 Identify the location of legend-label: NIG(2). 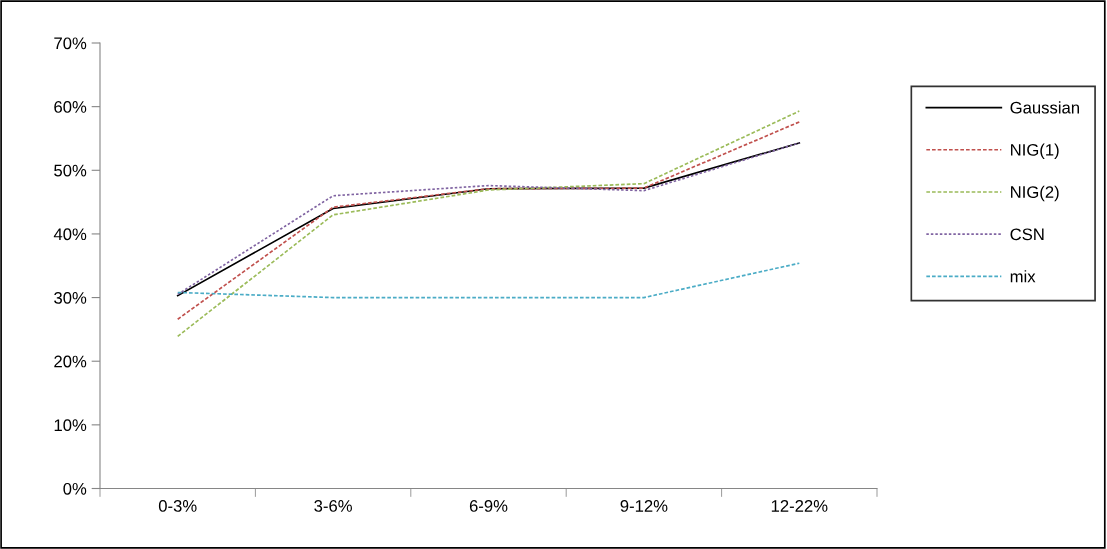
(1035, 193).